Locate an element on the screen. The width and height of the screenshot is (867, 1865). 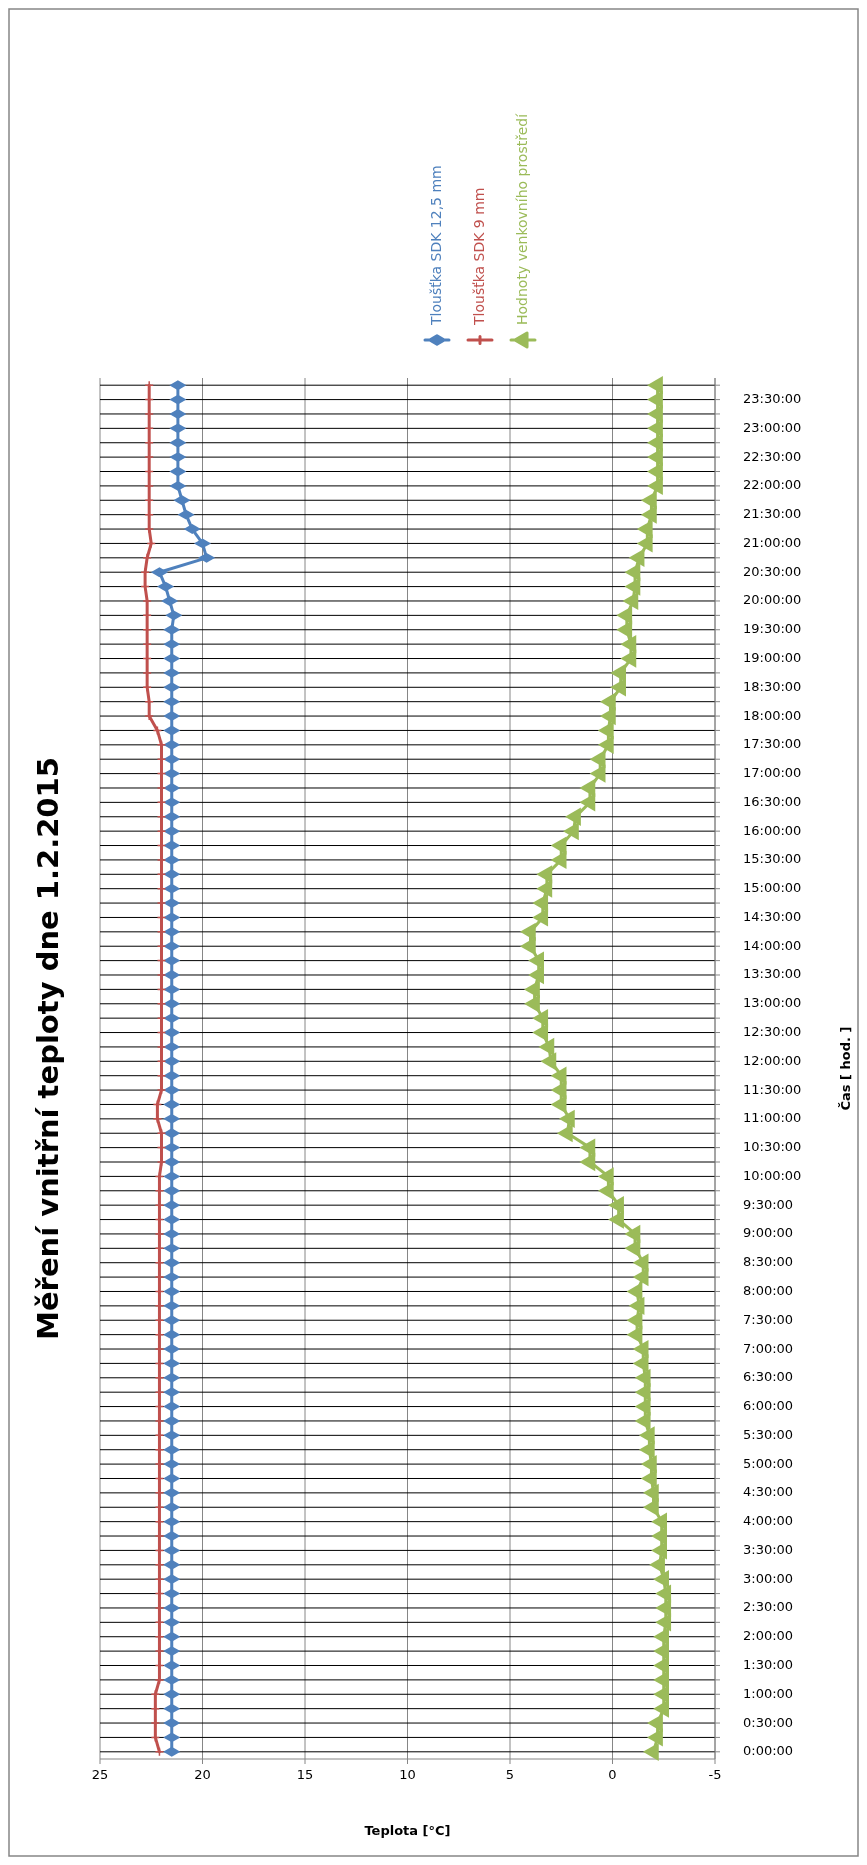
y-tick-label: 11:00:00 is located at coordinates (772, 1118).